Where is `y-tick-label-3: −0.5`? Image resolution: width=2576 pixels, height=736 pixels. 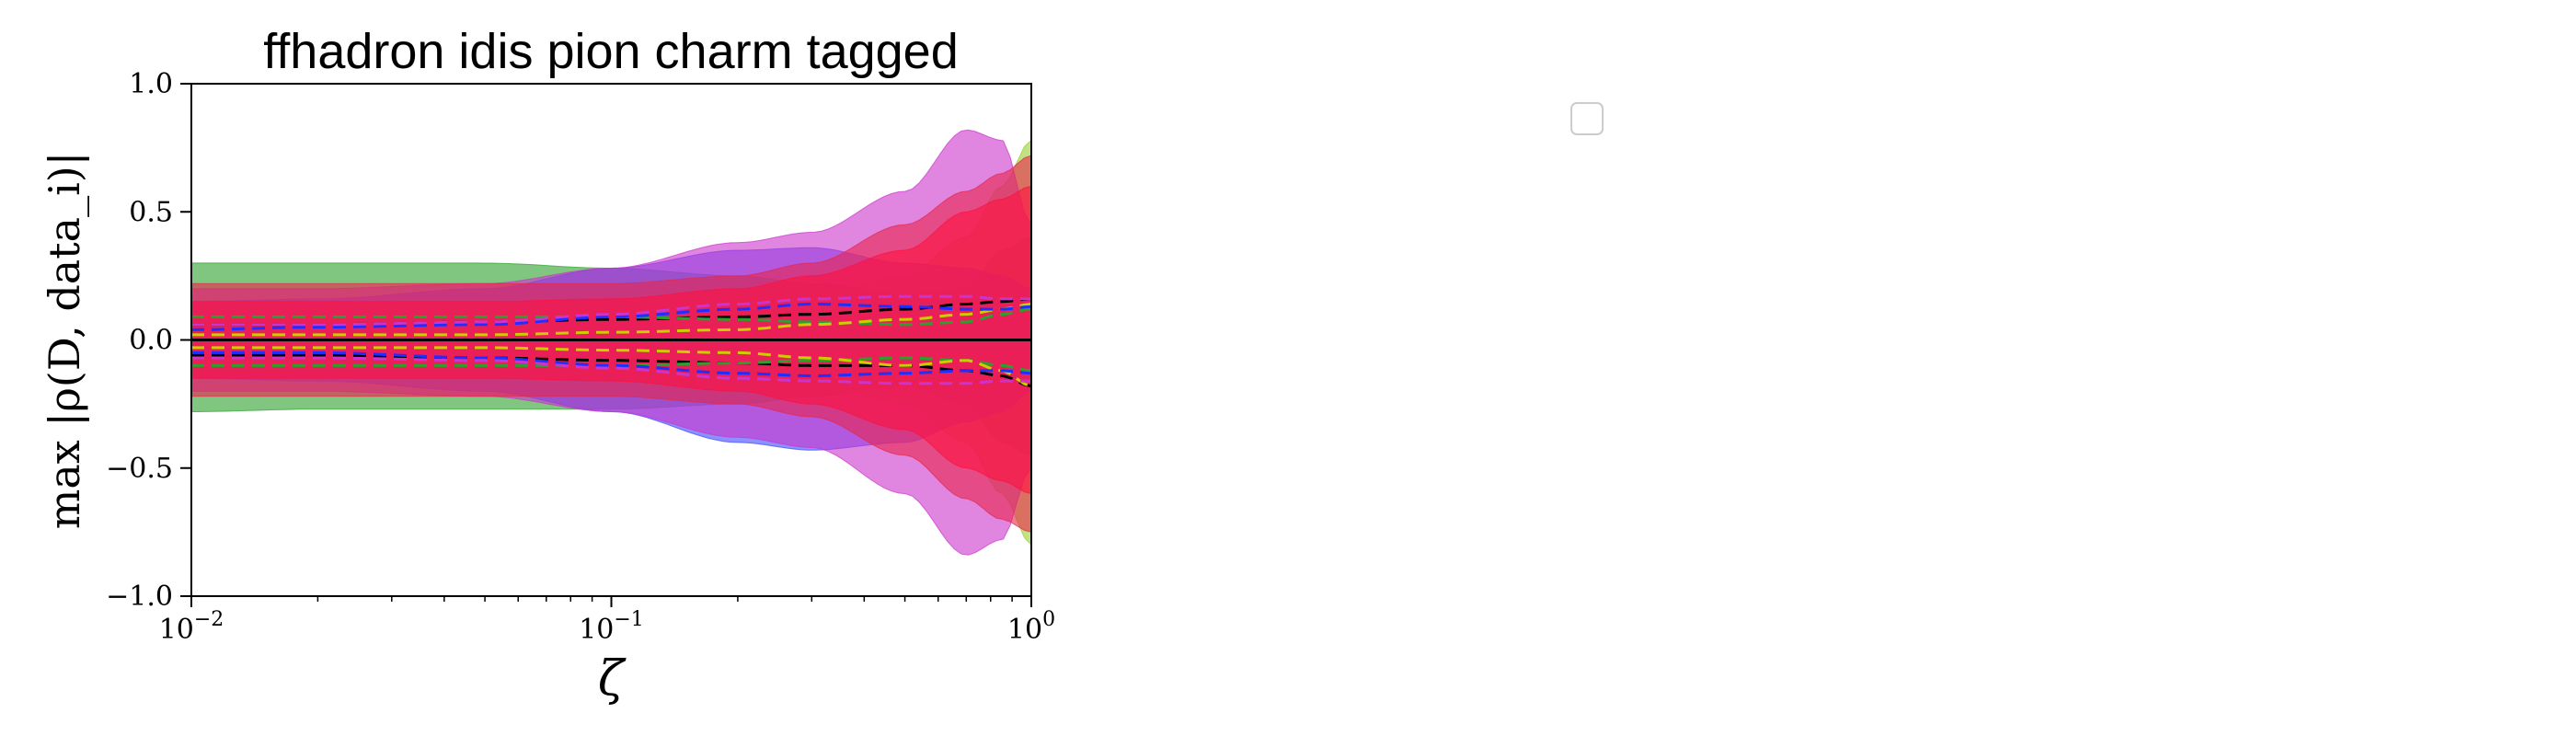
y-tick-label-3: −0.5 is located at coordinates (139, 469).